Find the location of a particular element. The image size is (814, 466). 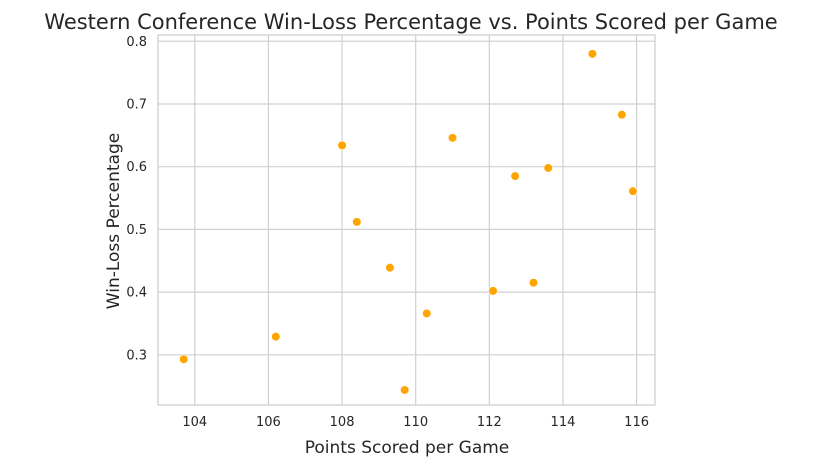

y-tick-label: 0.3 is located at coordinates (136, 355).